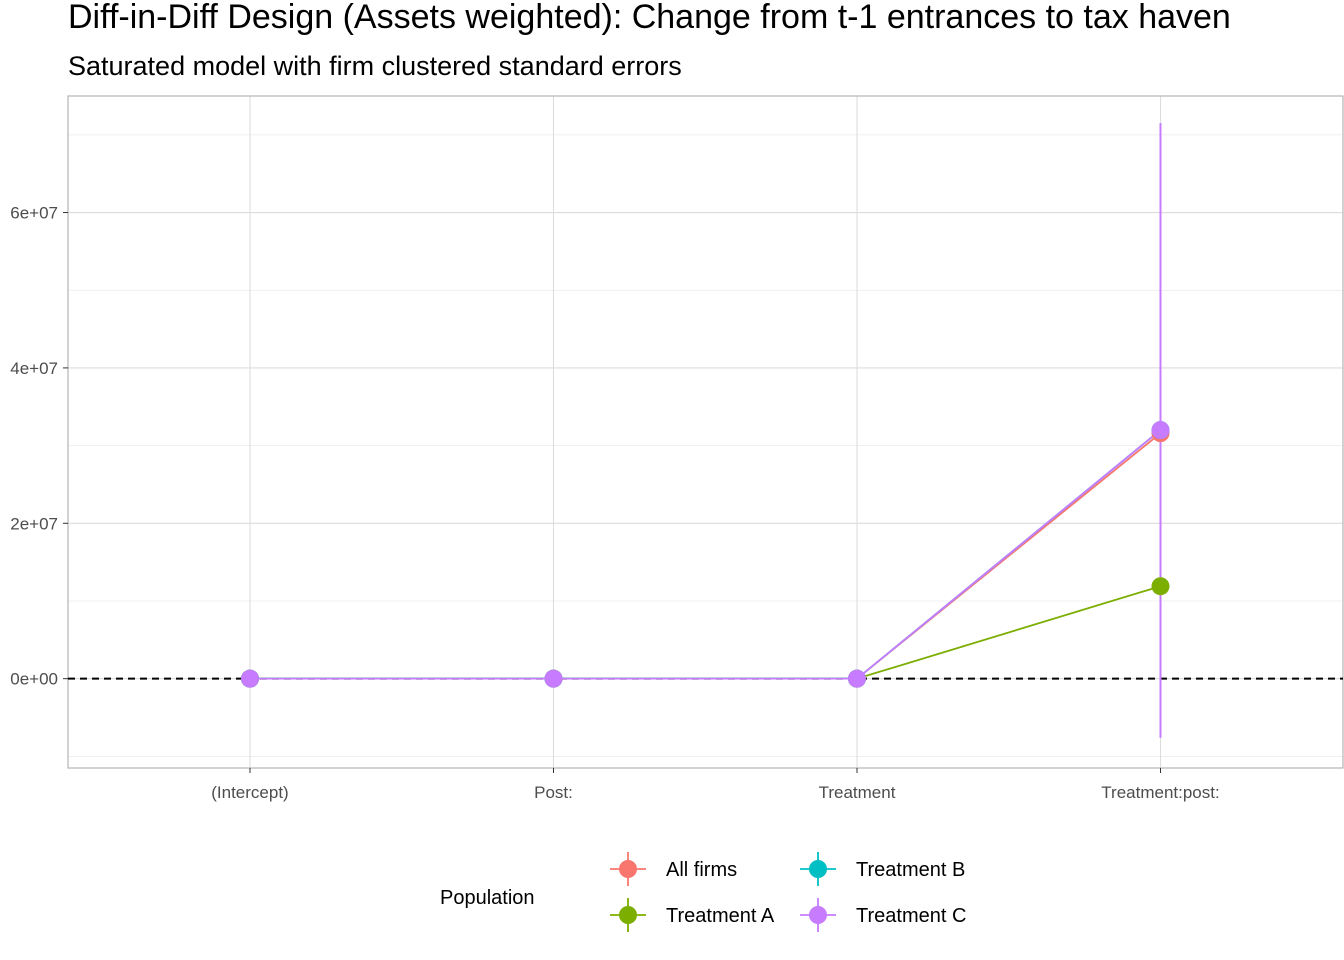 This screenshot has height=960, width=1344. Describe the element at coordinates (249, 792) in the screenshot. I see `x-tick-label: (Intercept)` at that location.